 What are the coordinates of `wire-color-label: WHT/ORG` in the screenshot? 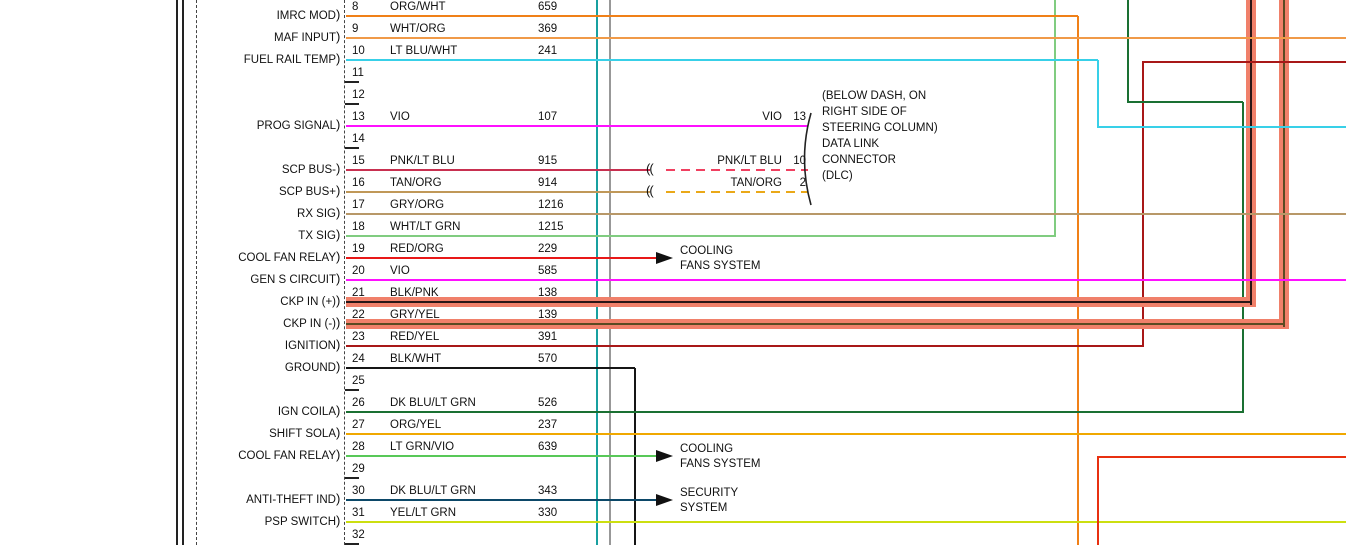 It's located at (418, 29).